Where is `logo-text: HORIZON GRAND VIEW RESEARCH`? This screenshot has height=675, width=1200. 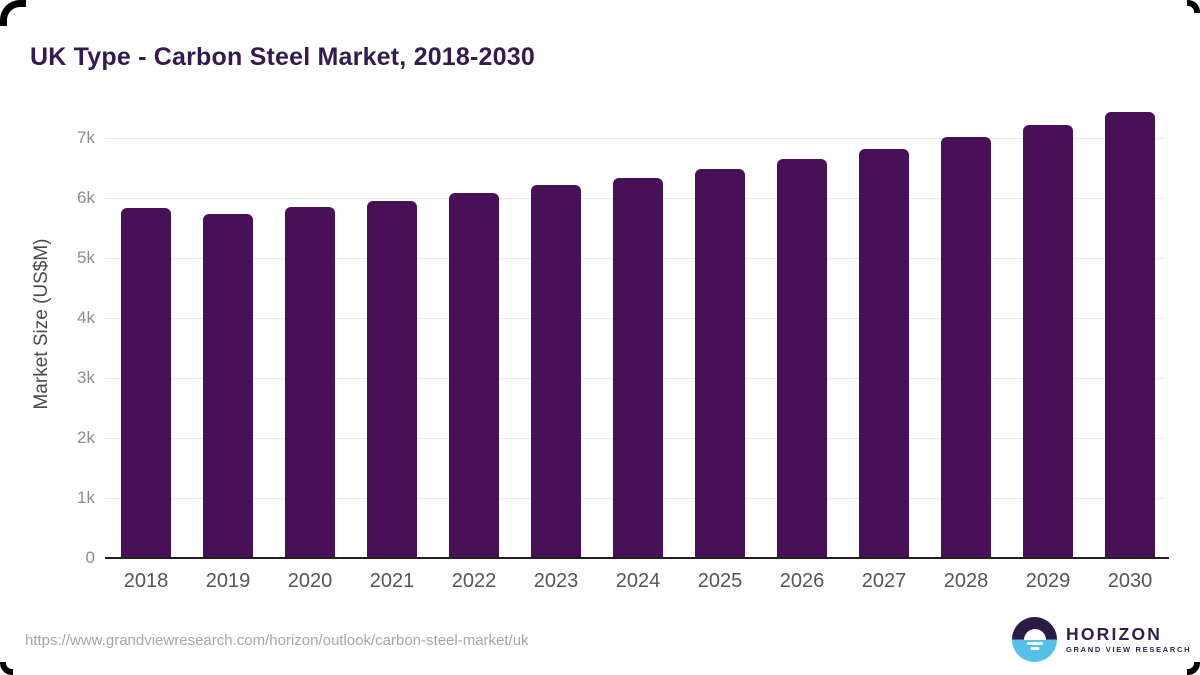
logo-text: HORIZON GRAND VIEW RESEARCH is located at coordinates (1129, 638).